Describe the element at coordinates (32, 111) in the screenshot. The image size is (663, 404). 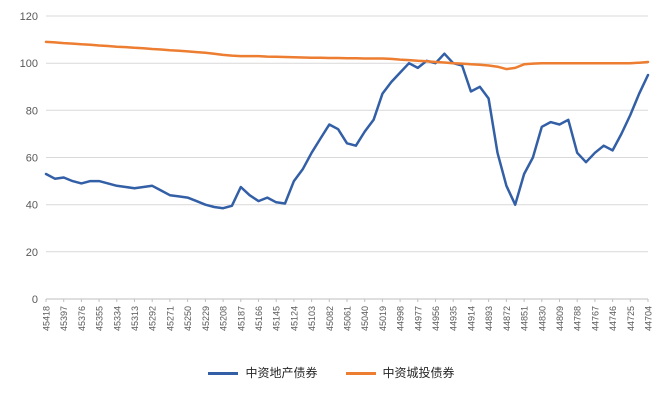
I see `y-tick-label: 80` at that location.